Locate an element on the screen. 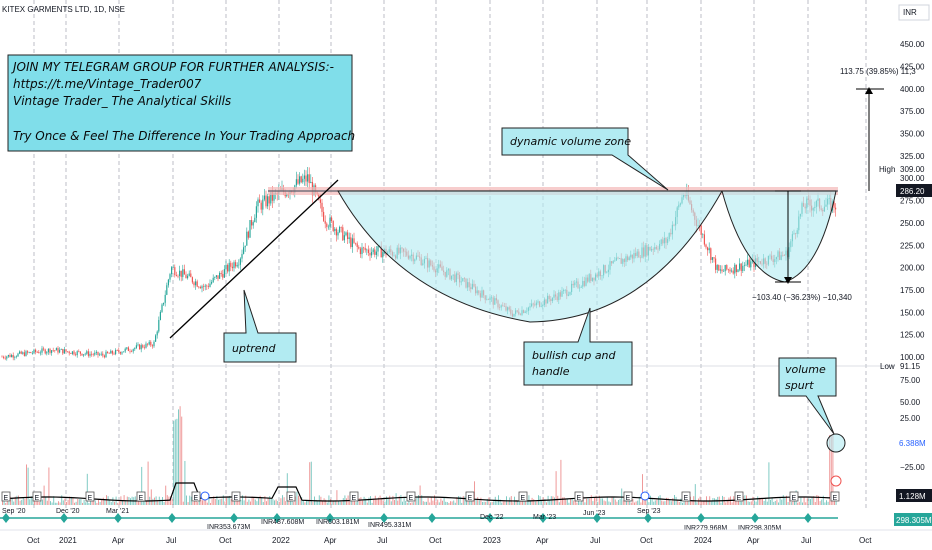 This screenshot has width=932, height=550. currency-badge is located at coordinates (914, 12).